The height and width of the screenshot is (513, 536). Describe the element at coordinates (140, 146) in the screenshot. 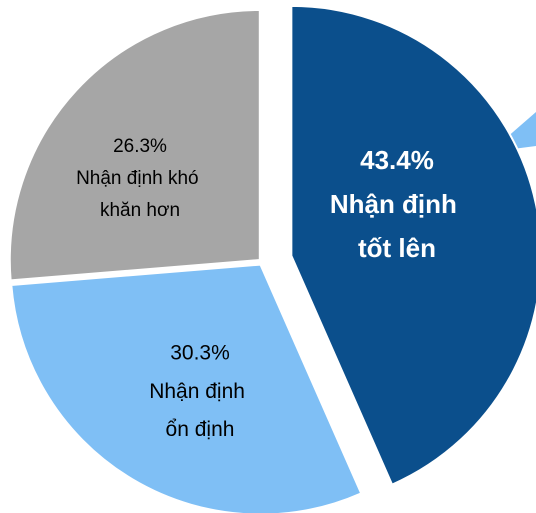

I see `slice-value-label: 26.3%` at that location.